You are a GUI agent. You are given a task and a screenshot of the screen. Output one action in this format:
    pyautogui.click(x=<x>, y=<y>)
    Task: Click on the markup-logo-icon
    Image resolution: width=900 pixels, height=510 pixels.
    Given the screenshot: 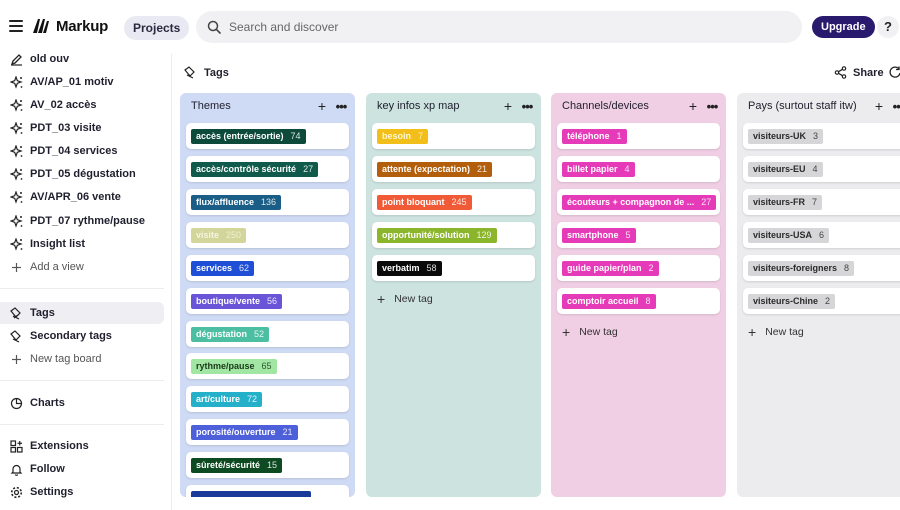 What is the action you would take?
    pyautogui.click(x=41, y=26)
    